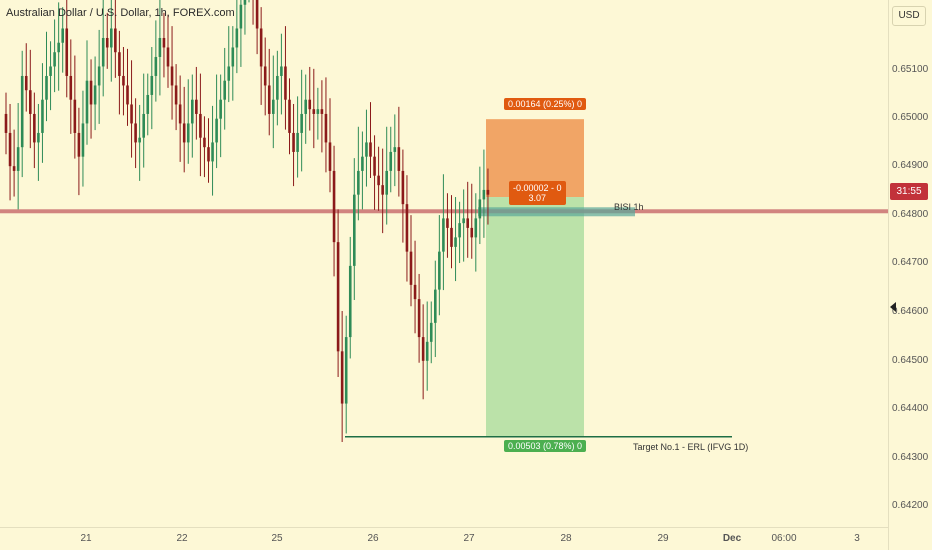 Image resolution: width=932 pixels, height=550 pixels. What do you see at coordinates (910, 360) in the screenshot?
I see `y-tick-label: 0.64500` at bounding box center [910, 360].